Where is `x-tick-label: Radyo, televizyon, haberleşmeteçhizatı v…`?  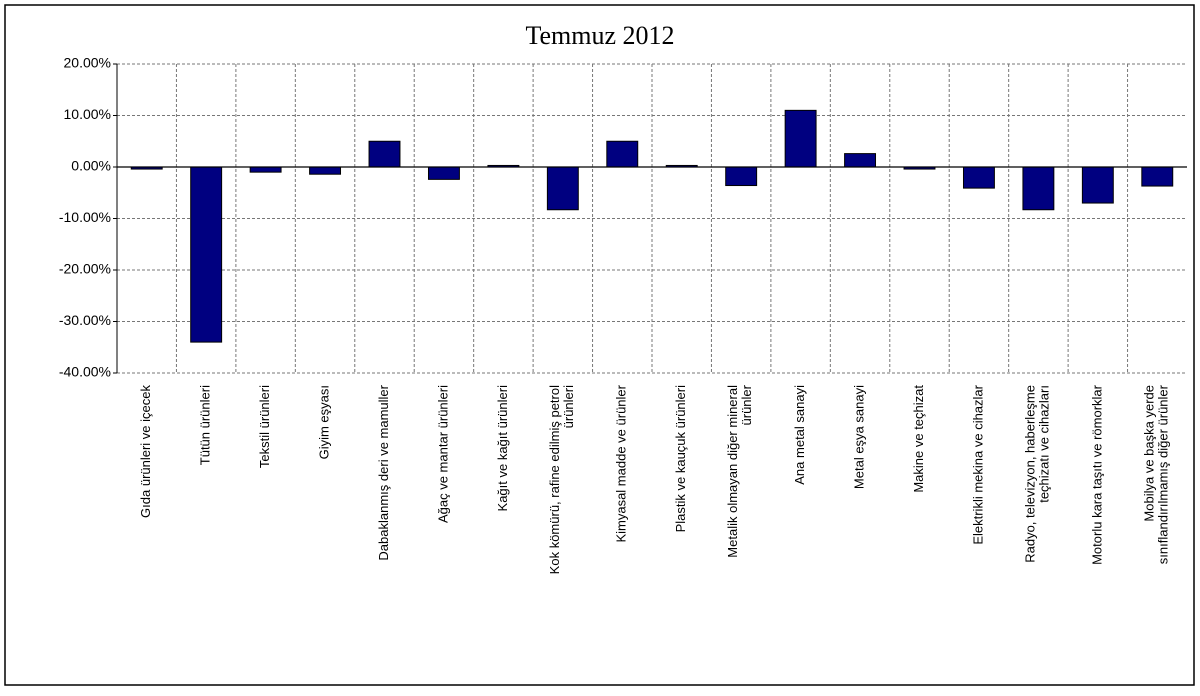
x-tick-label: Radyo, televizyon, haberleşmeteçhizatı v… is located at coordinates (1037, 474).